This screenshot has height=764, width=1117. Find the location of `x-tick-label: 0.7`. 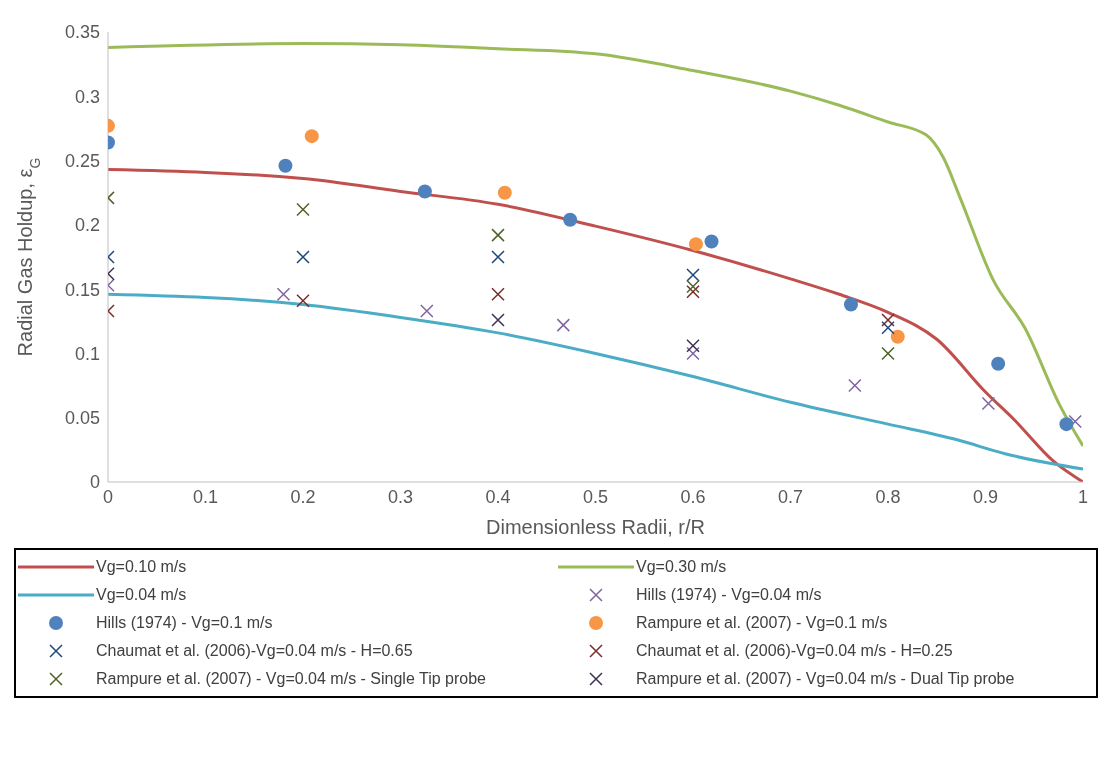

x-tick-label: 0.7 is located at coordinates (790, 496).